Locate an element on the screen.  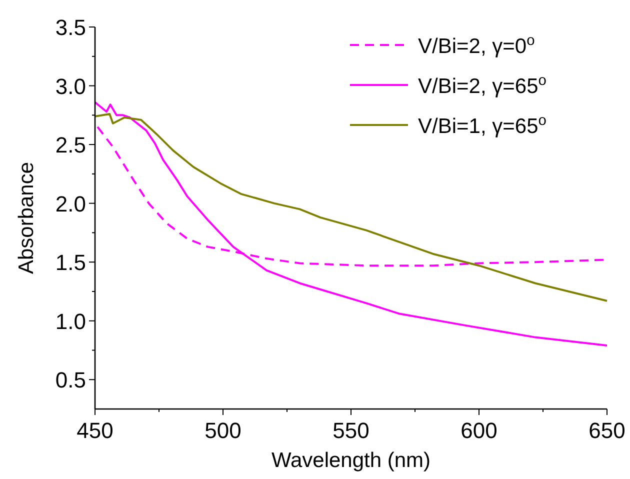
x-tick-label: 650 is located at coordinates (607, 430).